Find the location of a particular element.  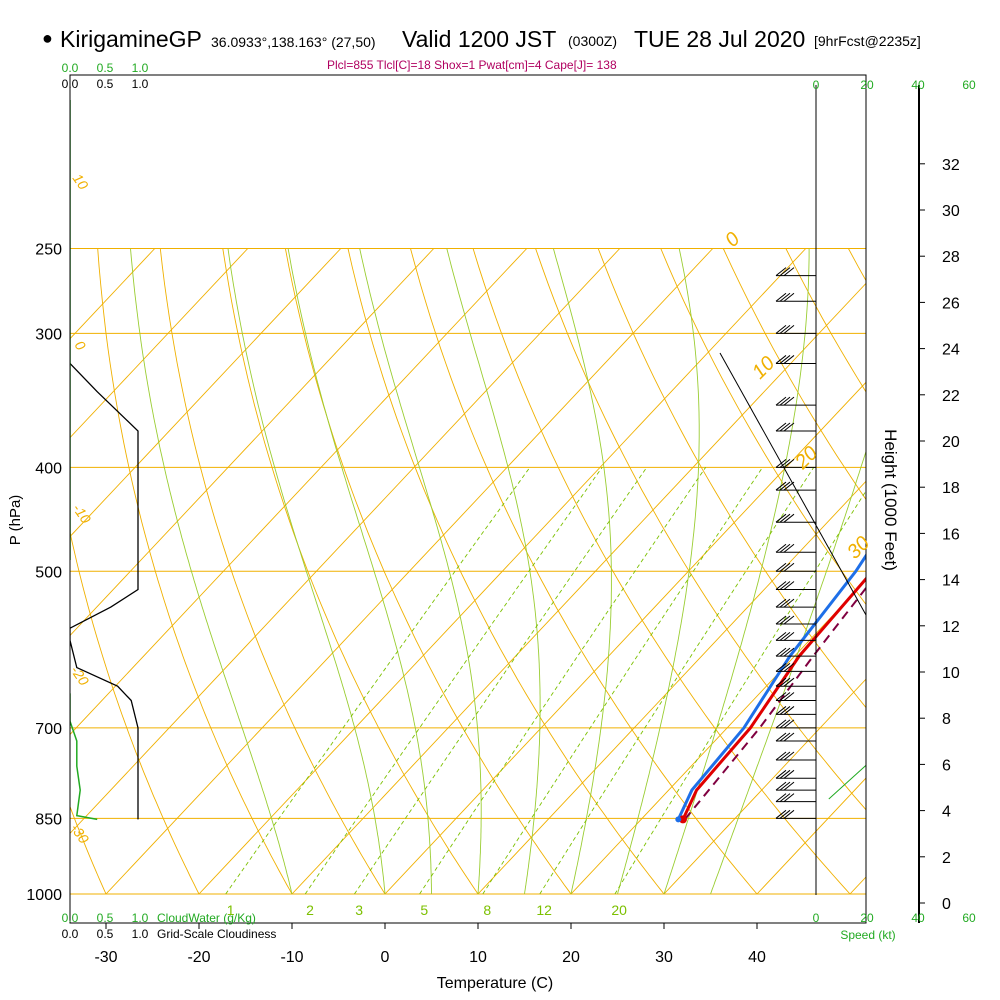

pressure-tick-label: 1000 is located at coordinates (44, 895).